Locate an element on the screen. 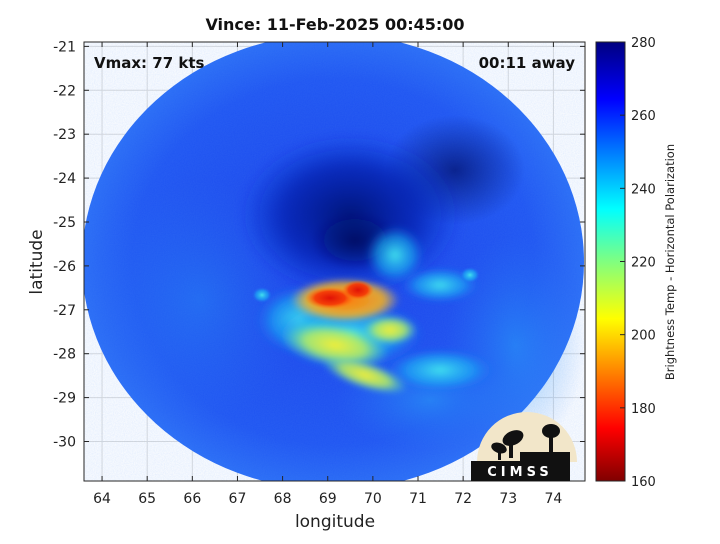 The height and width of the screenshot is (544, 720). x-tick-label: 66 is located at coordinates (192, 499).